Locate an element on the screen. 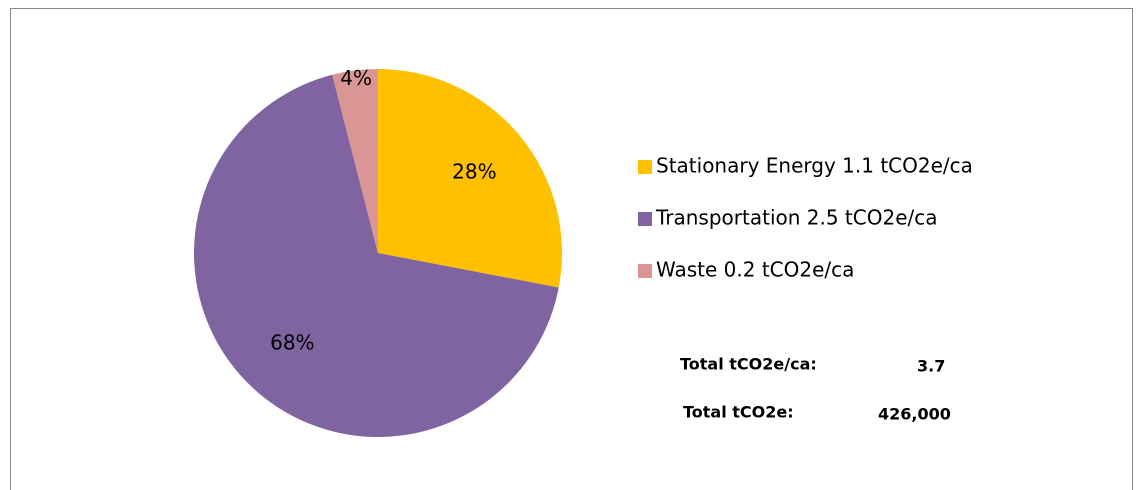 The width and height of the screenshot is (1139, 490). data-label: 4% is located at coordinates (356, 78).